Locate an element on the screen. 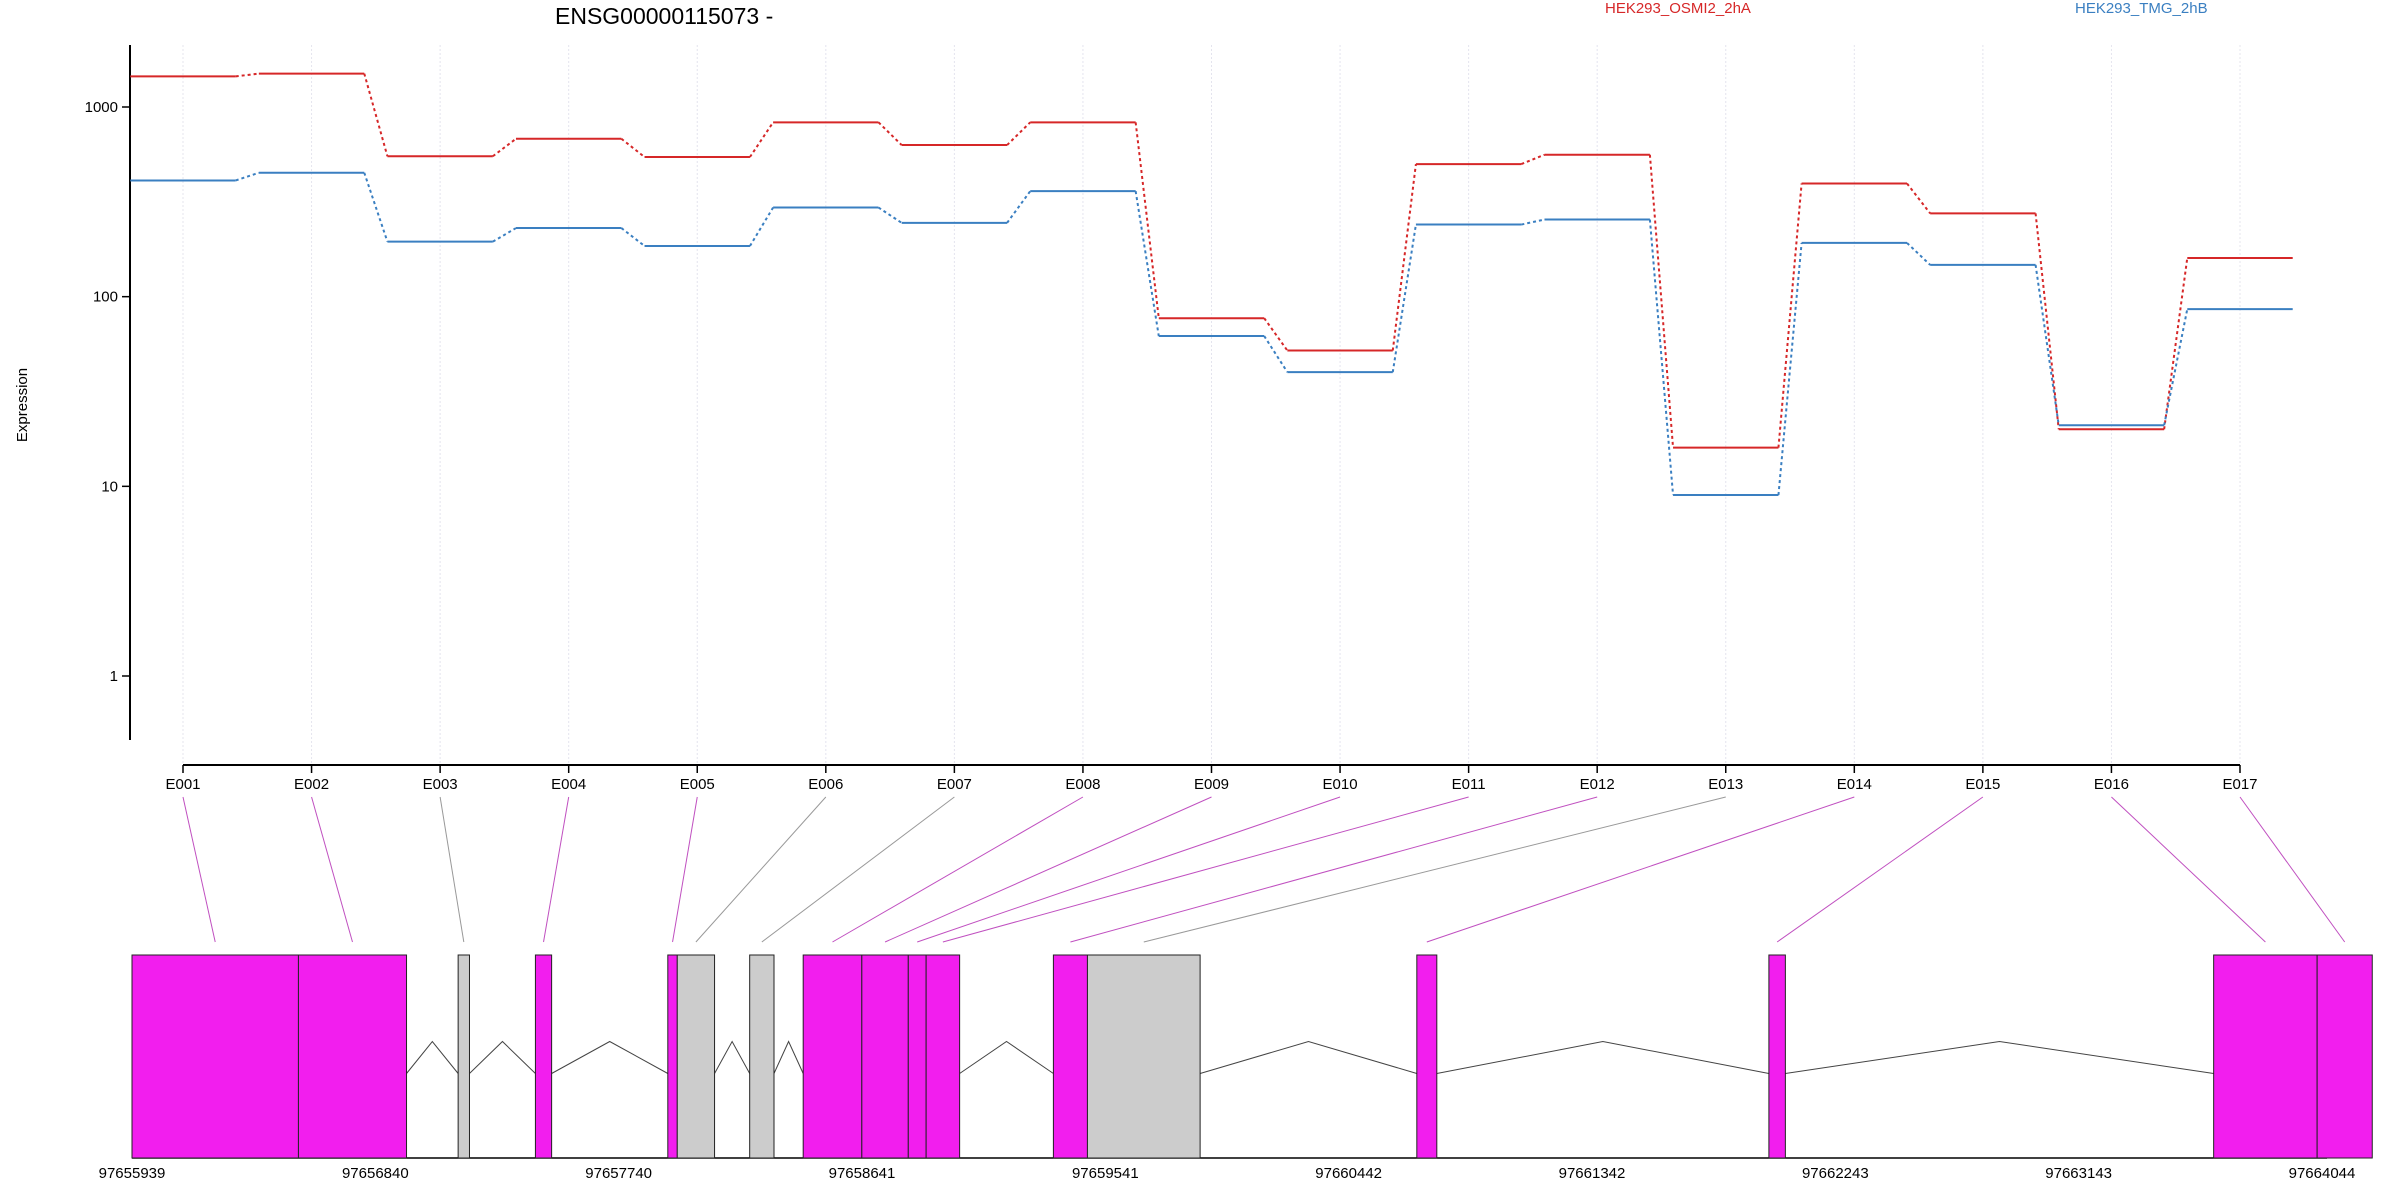 This screenshot has height=1200, width=2400. genomic-tick-label: 97662243 is located at coordinates (1835, 1173).